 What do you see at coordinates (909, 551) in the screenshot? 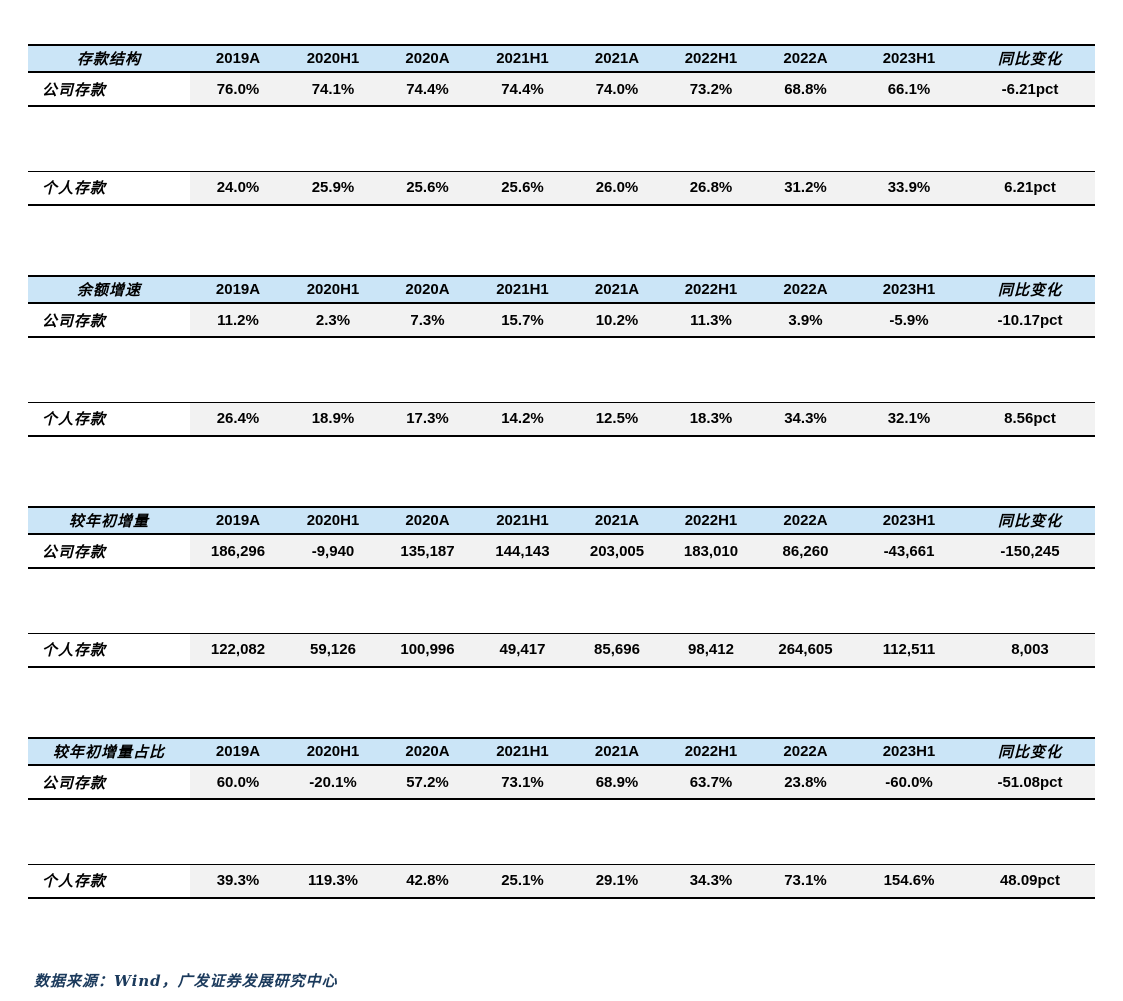
I see `table-cell: -43,661` at bounding box center [909, 551].